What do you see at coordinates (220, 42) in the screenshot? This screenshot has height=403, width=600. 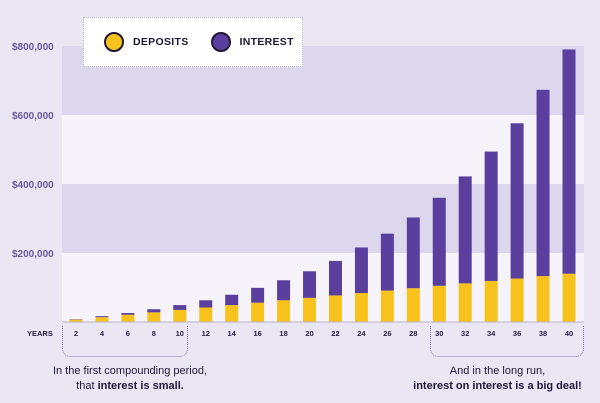 I see `interest-swatch` at bounding box center [220, 42].